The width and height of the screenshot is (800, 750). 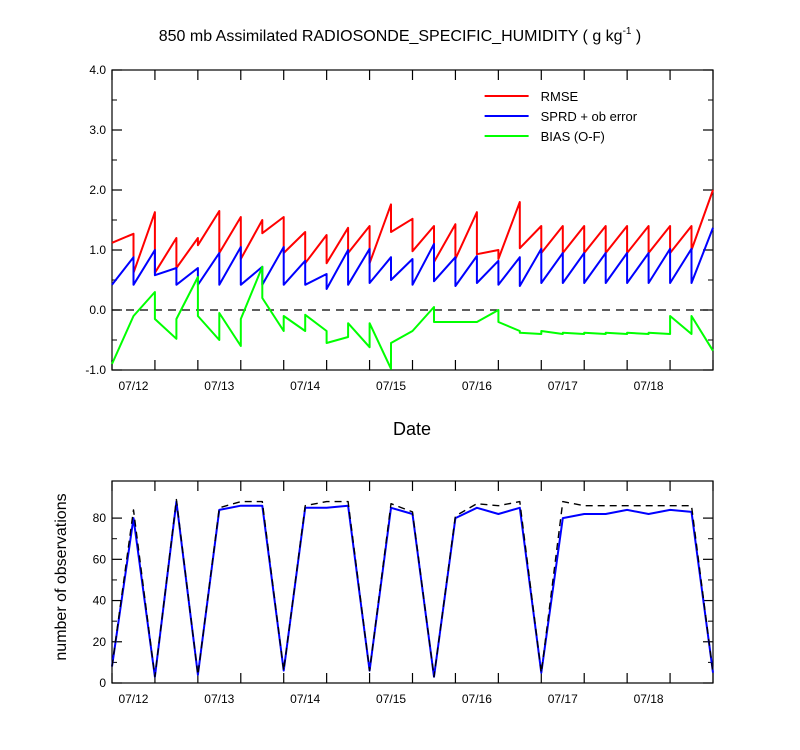 What do you see at coordinates (412, 317) in the screenshot?
I see `series-line-bias-o-f-` at bounding box center [412, 317].